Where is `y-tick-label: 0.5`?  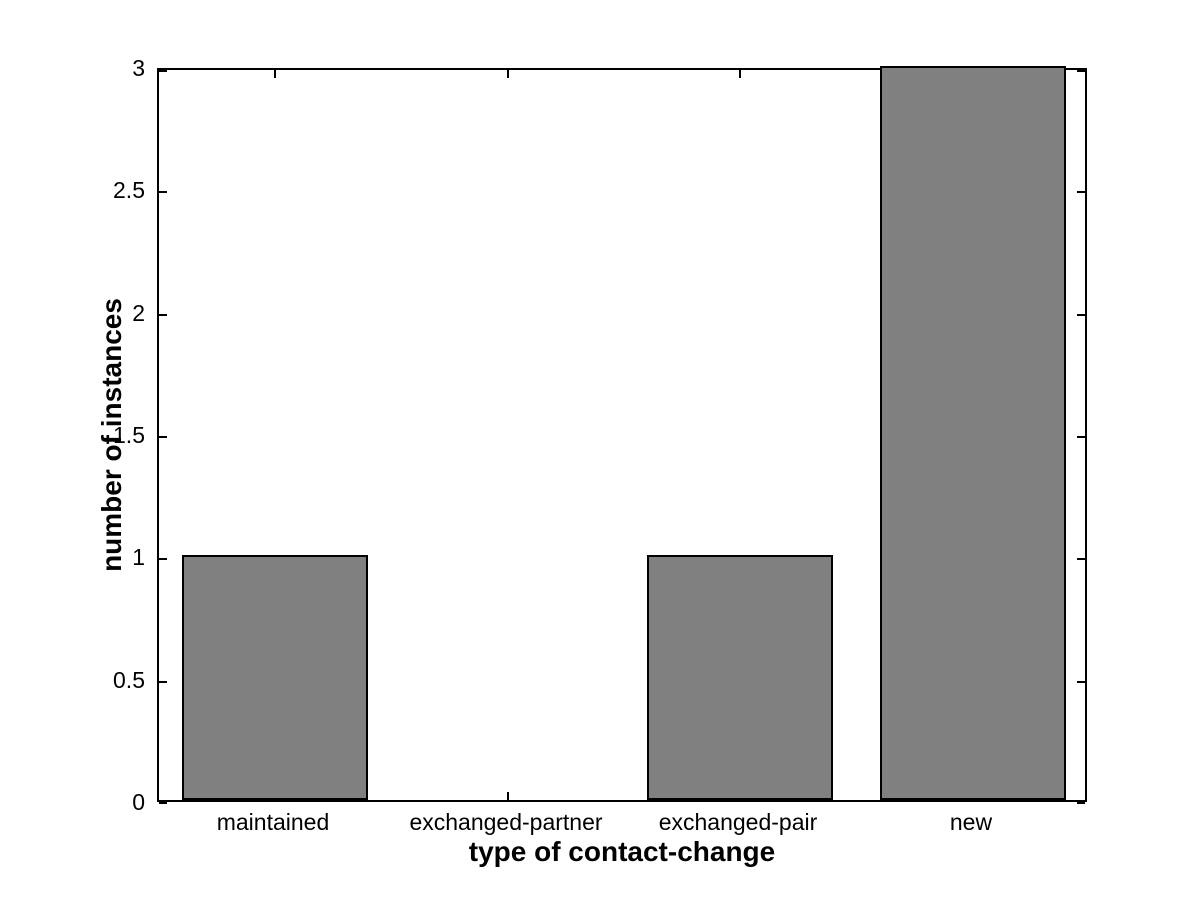 y-tick-label: 0.5 is located at coordinates (129, 680).